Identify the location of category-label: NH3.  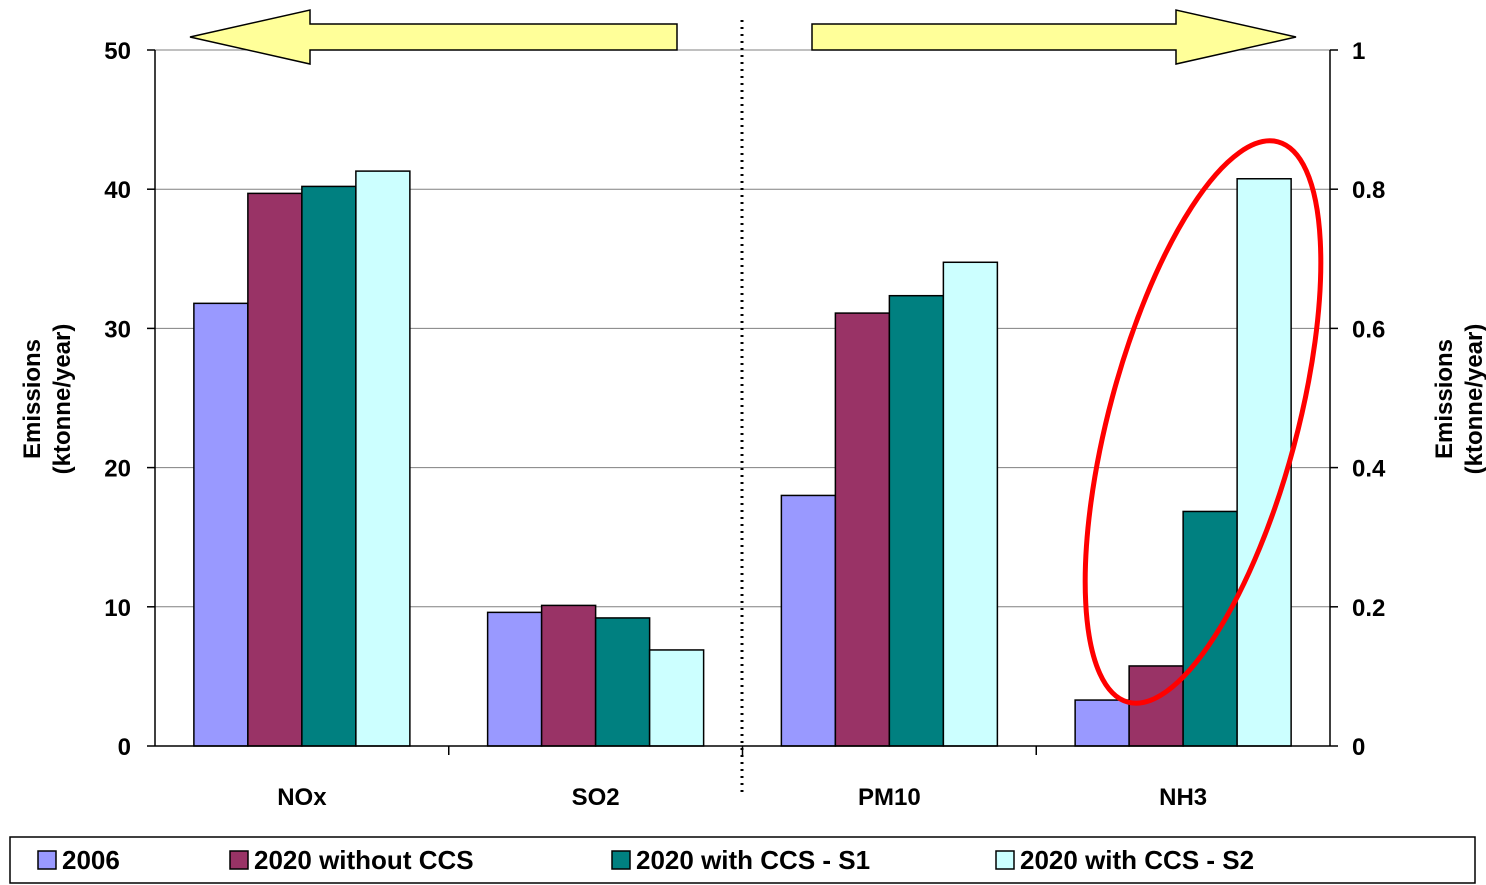
(1183, 797).